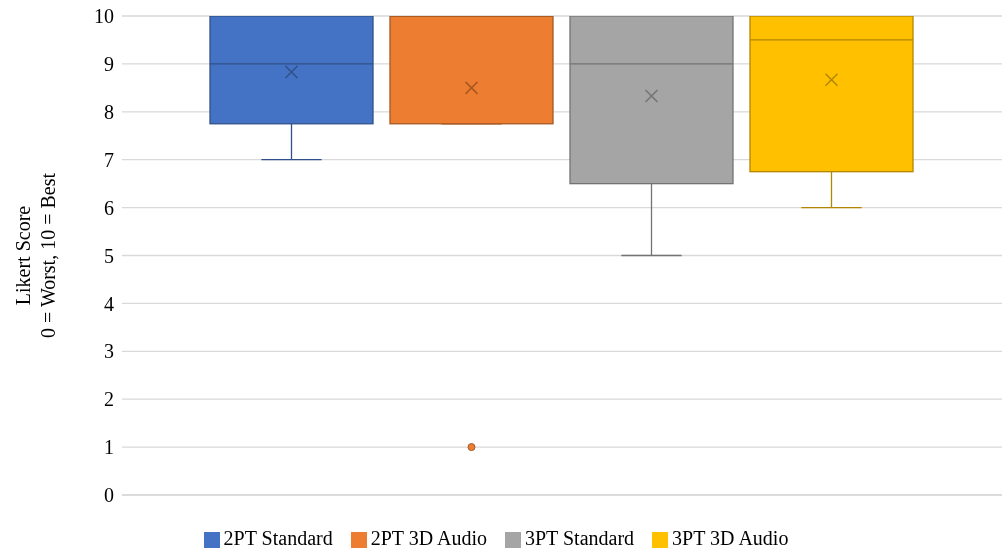 The height and width of the screenshot is (554, 1002). I want to click on y-tick-label: 6, so click(109, 207).